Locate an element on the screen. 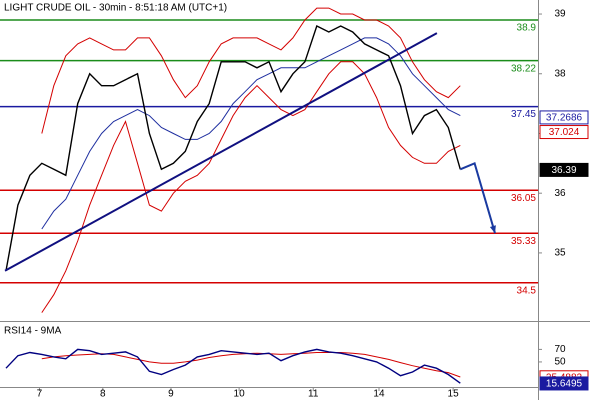 The image size is (590, 400). price-tag-label: 37.024 is located at coordinates (564, 132).